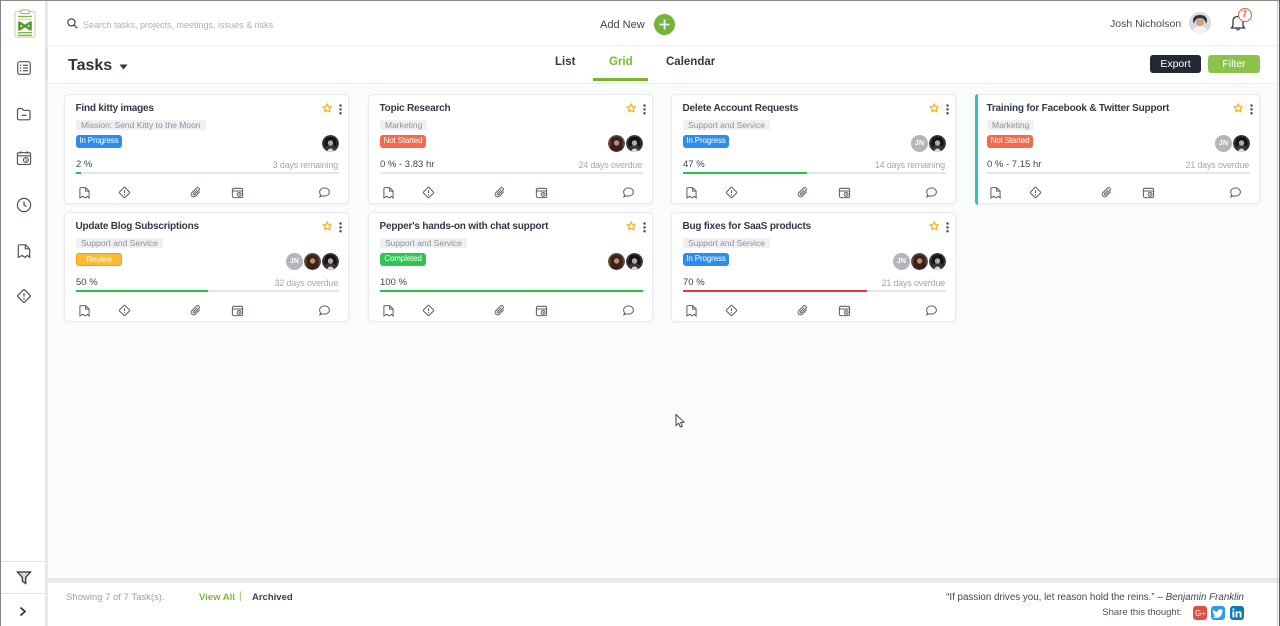 The width and height of the screenshot is (1280, 626). I want to click on svg-text: G+, so click(1200, 613).